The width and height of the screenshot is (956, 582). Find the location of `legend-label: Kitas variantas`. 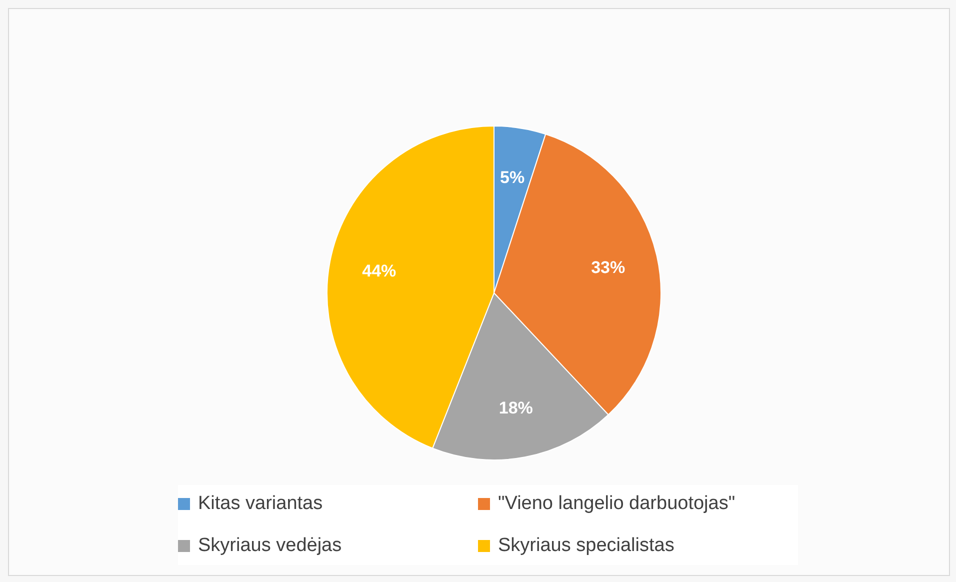

legend-label: Kitas variantas is located at coordinates (260, 504).